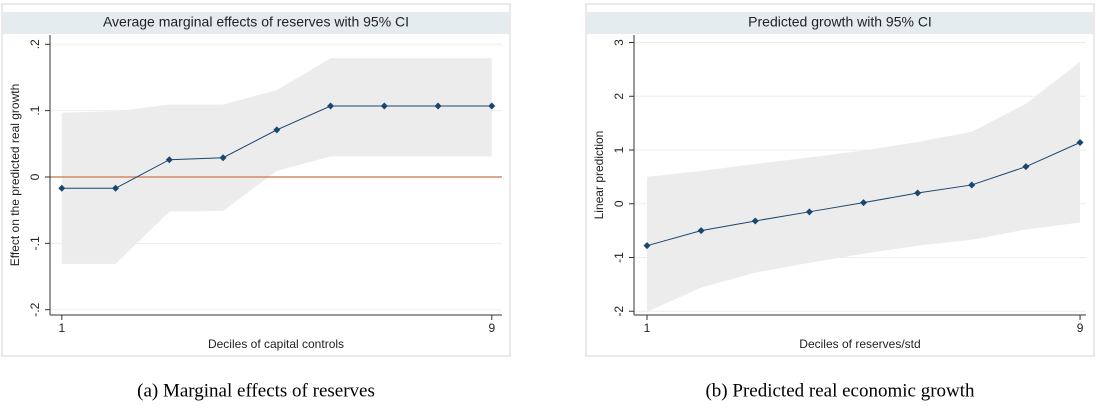  What do you see at coordinates (859, 344) in the screenshot?
I see `x-axis-label: Deciles of reserves/std` at bounding box center [859, 344].